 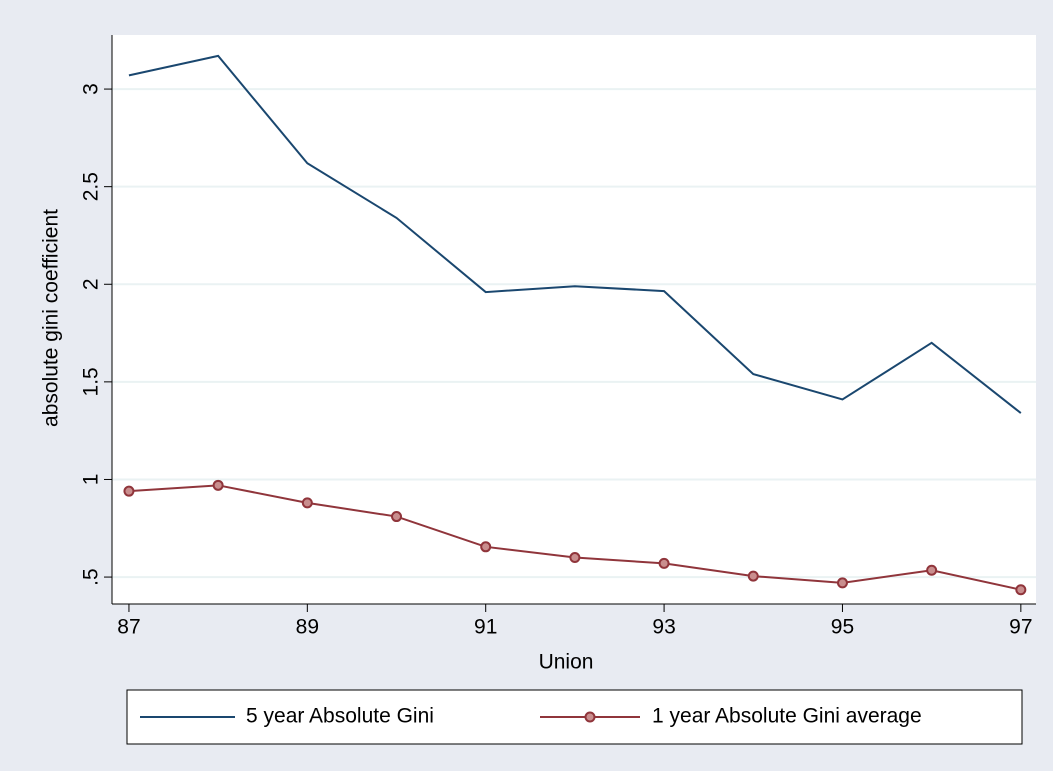 I want to click on y-tick-label: .5, so click(x=91, y=577).